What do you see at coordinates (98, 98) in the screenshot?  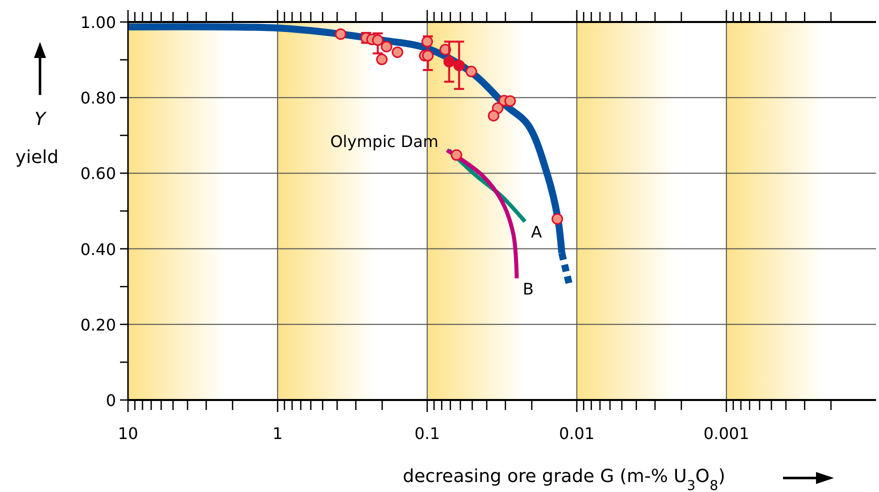 I see `y-tick-label: 0.80` at bounding box center [98, 98].